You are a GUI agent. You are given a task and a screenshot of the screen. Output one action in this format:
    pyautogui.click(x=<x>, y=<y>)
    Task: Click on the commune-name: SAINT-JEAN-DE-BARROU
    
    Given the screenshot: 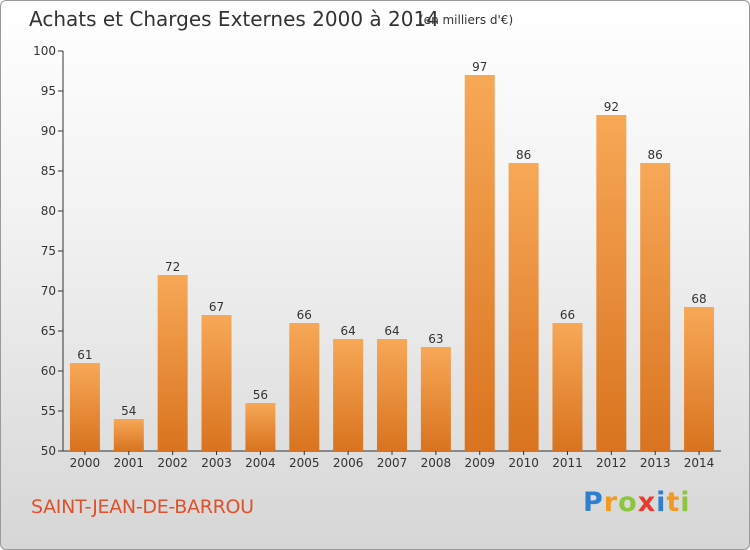 What is the action you would take?
    pyautogui.click(x=142, y=507)
    